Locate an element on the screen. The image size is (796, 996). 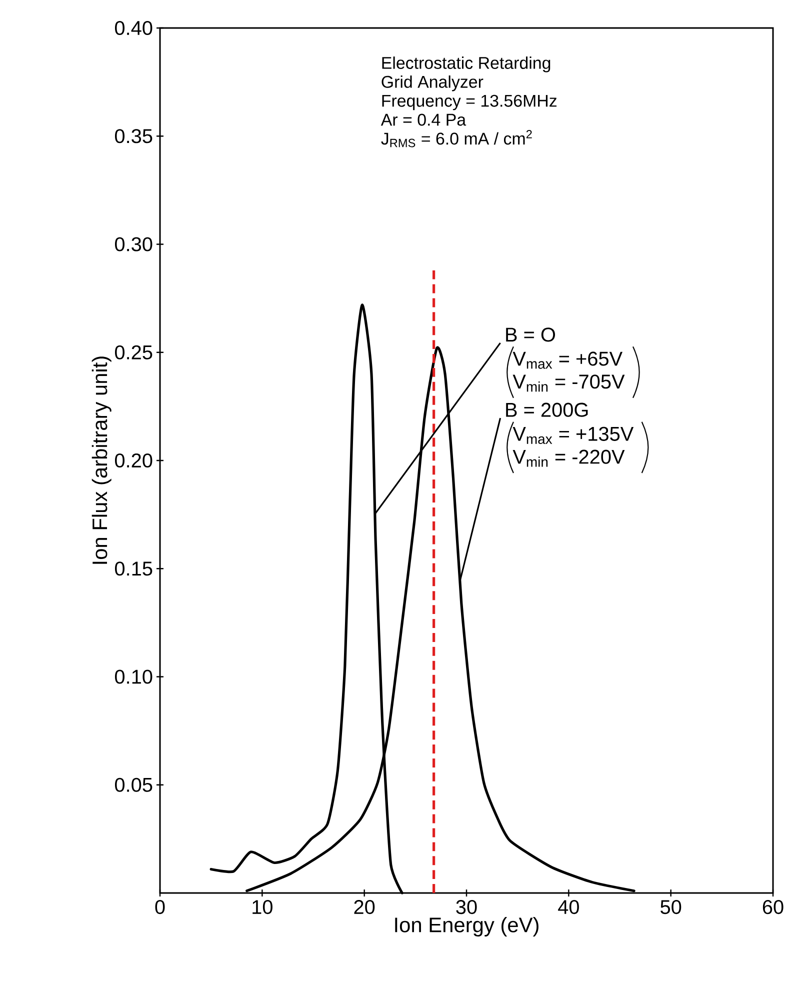
y-tick-label: 0.05 is located at coordinates (133, 785).